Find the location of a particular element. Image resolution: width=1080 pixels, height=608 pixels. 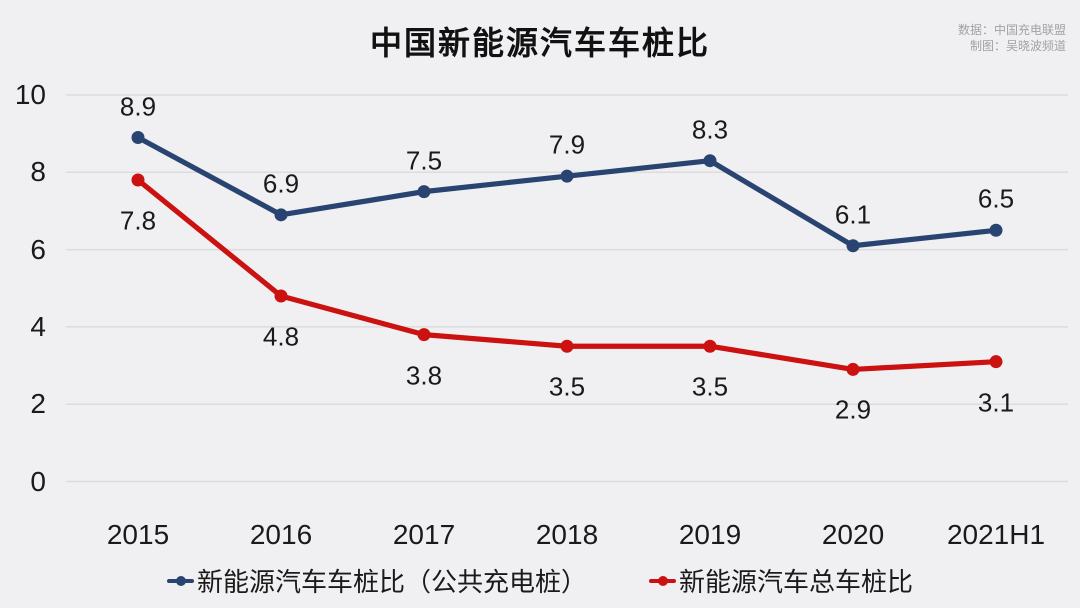

legend-label: 新能源汽车总车桩比 is located at coordinates (796, 582).